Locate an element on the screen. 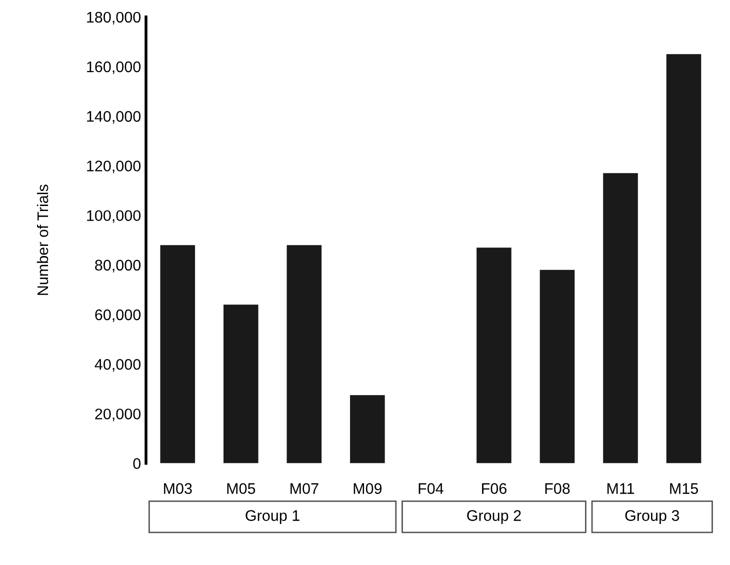  x-tick-label: M07 is located at coordinates (304, 488).